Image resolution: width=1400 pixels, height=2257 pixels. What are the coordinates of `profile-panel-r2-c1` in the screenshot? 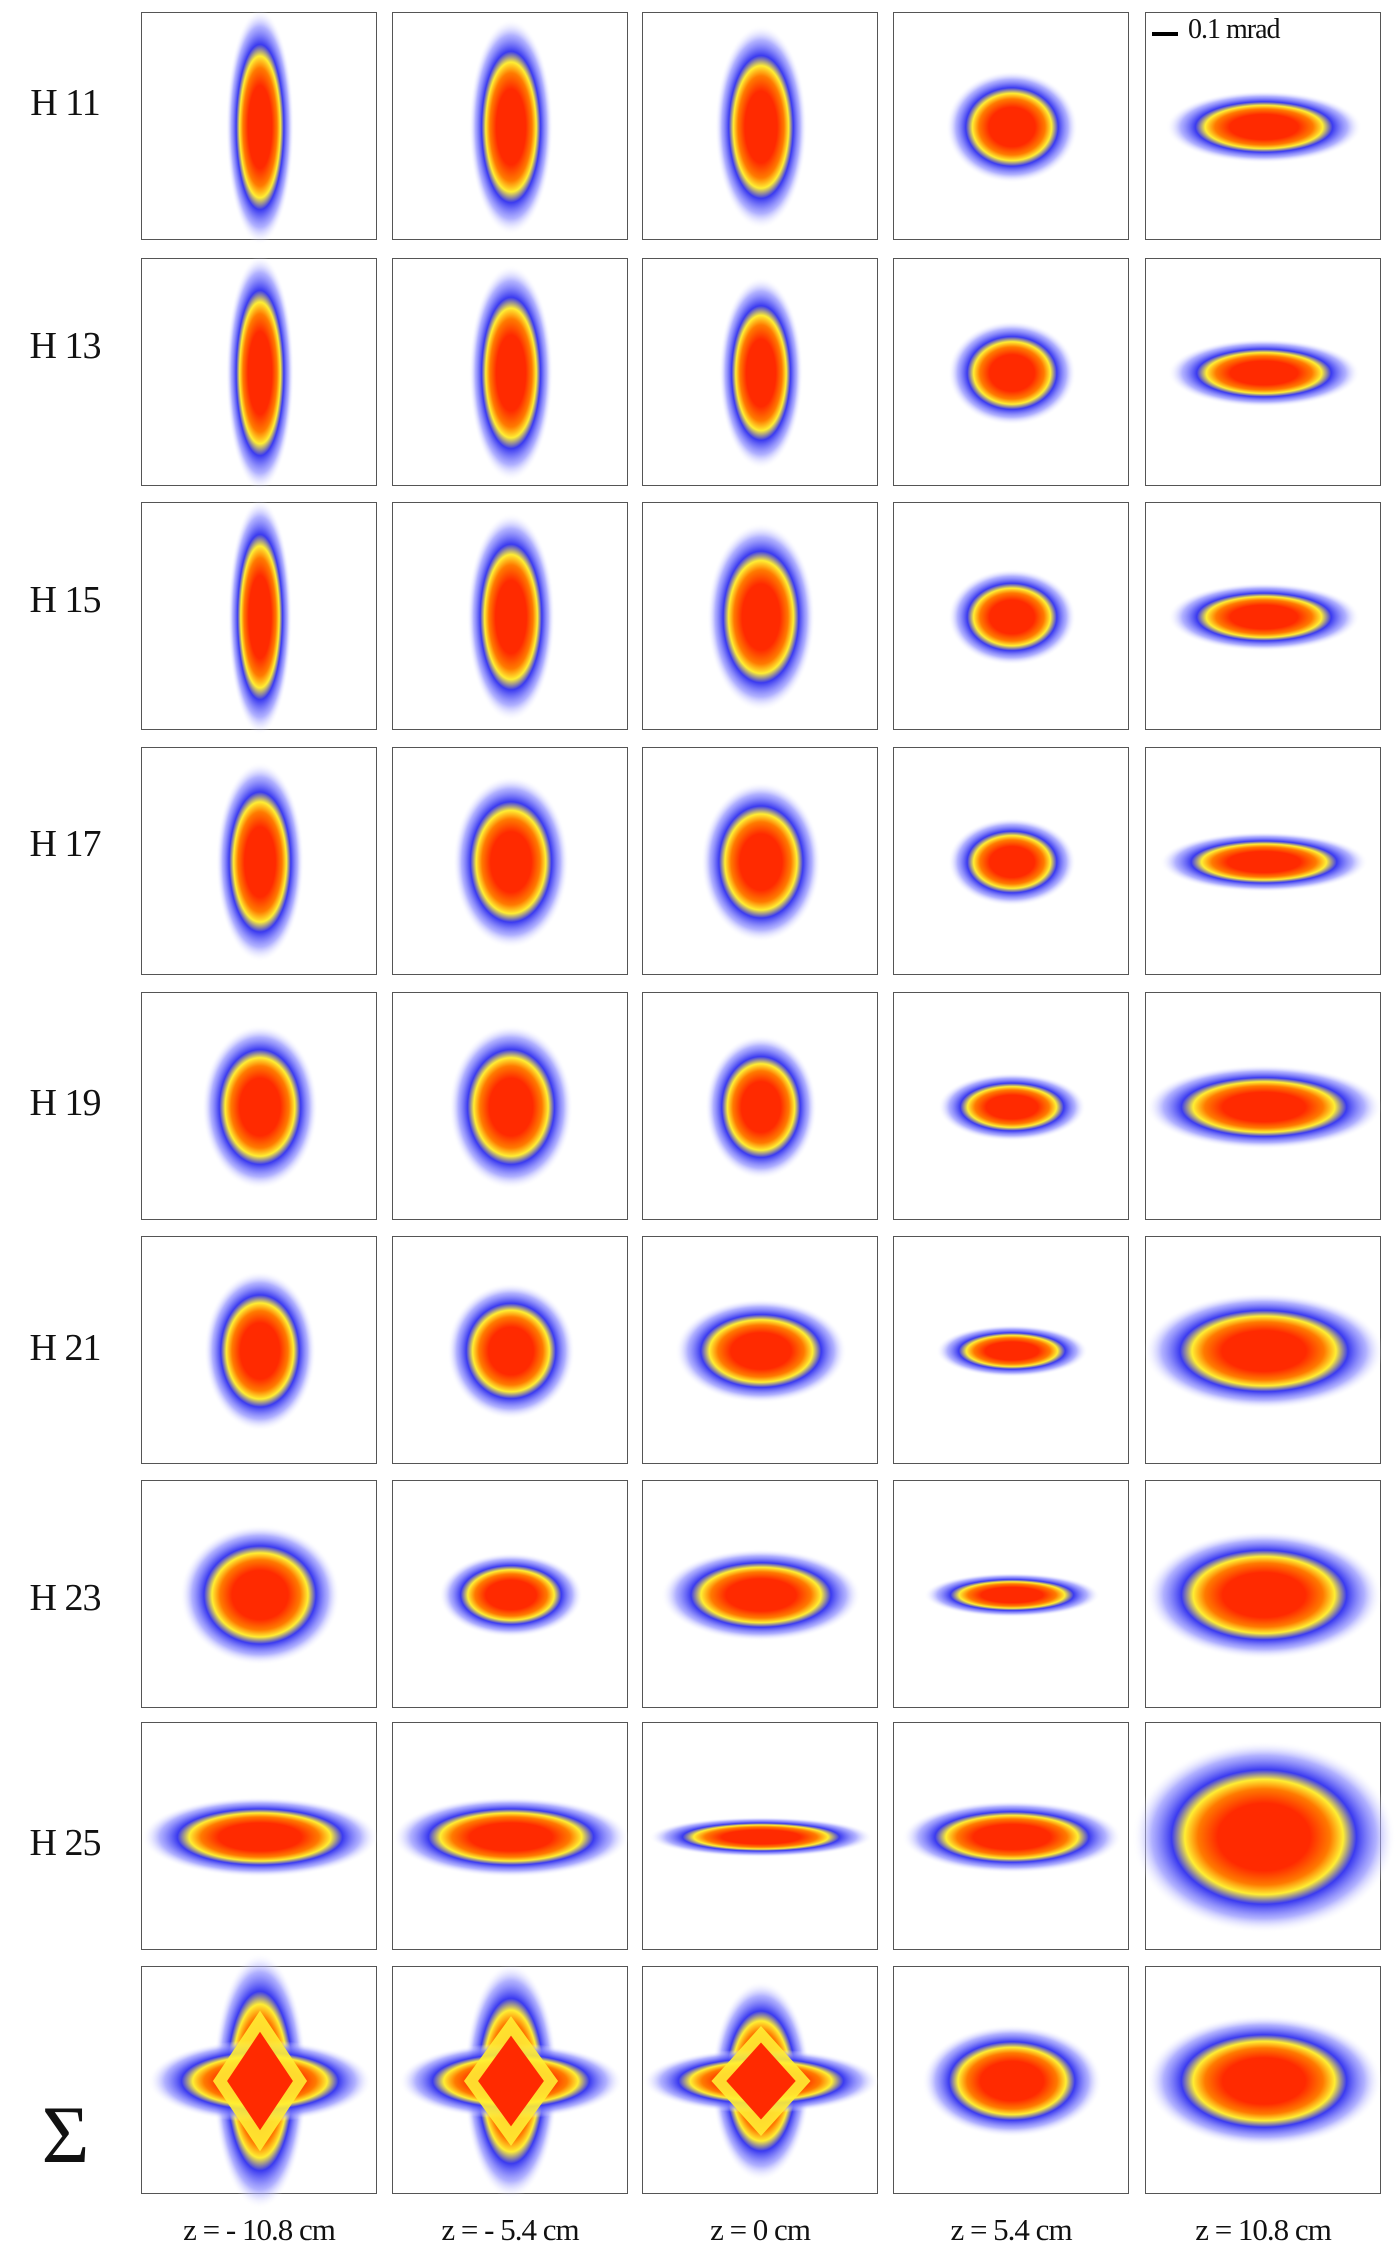 It's located at (259, 373).